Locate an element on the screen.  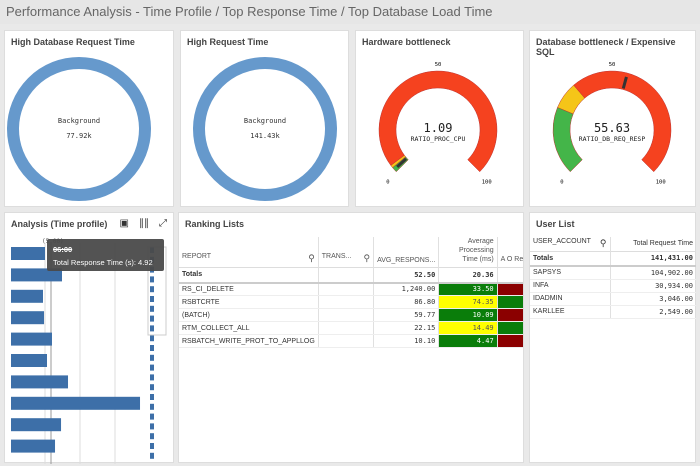
report-cell: RS_CI_DELETE is located at coordinates (249, 289).